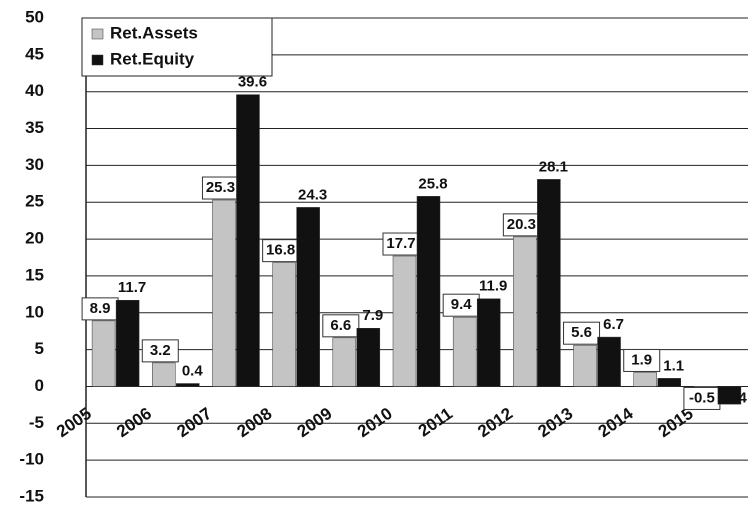 This screenshot has width=748, height=508. What do you see at coordinates (252, 82) in the screenshot?
I see `value-label: 39.6` at bounding box center [252, 82].